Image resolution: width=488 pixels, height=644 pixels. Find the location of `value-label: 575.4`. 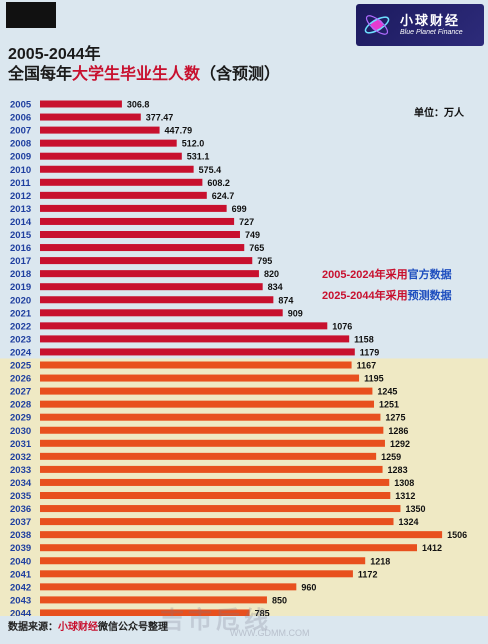

value-label: 575.4 is located at coordinates (210, 170).